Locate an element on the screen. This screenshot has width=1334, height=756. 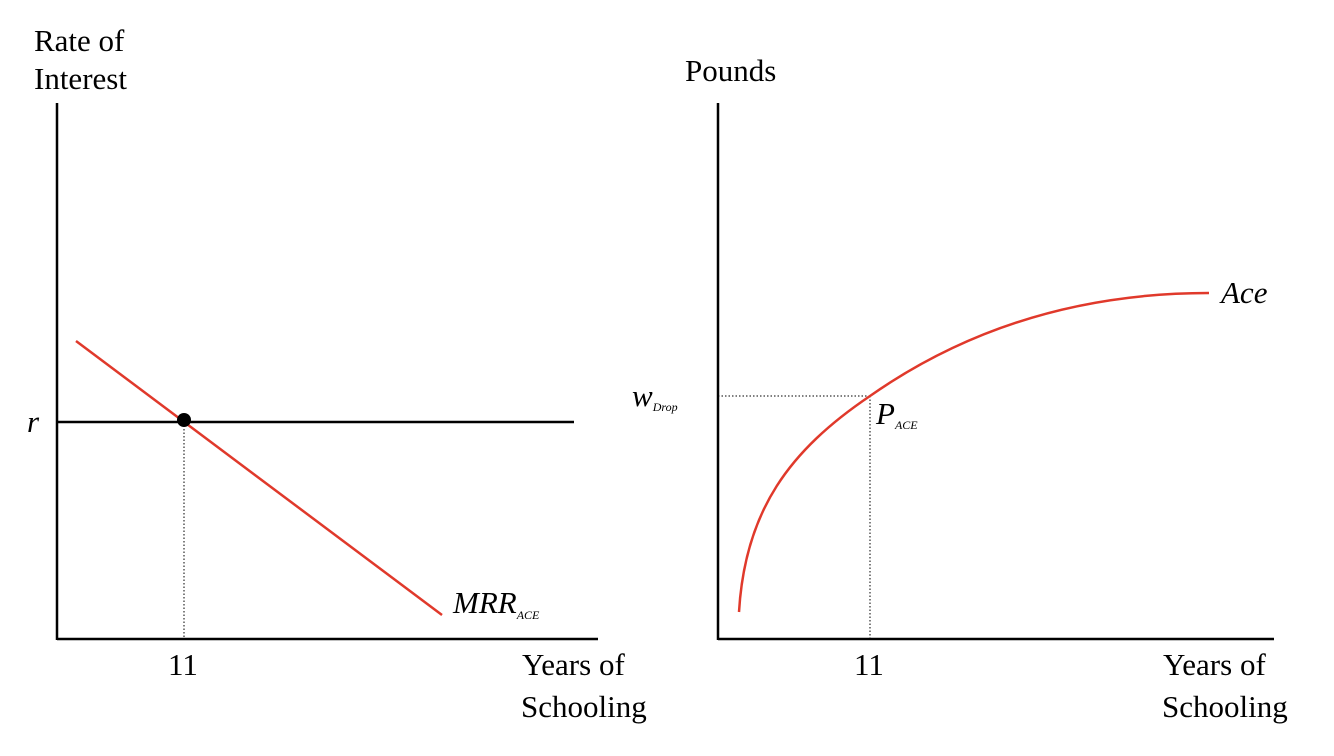
left-x-axis-label-line1: Years of is located at coordinates (573, 664).